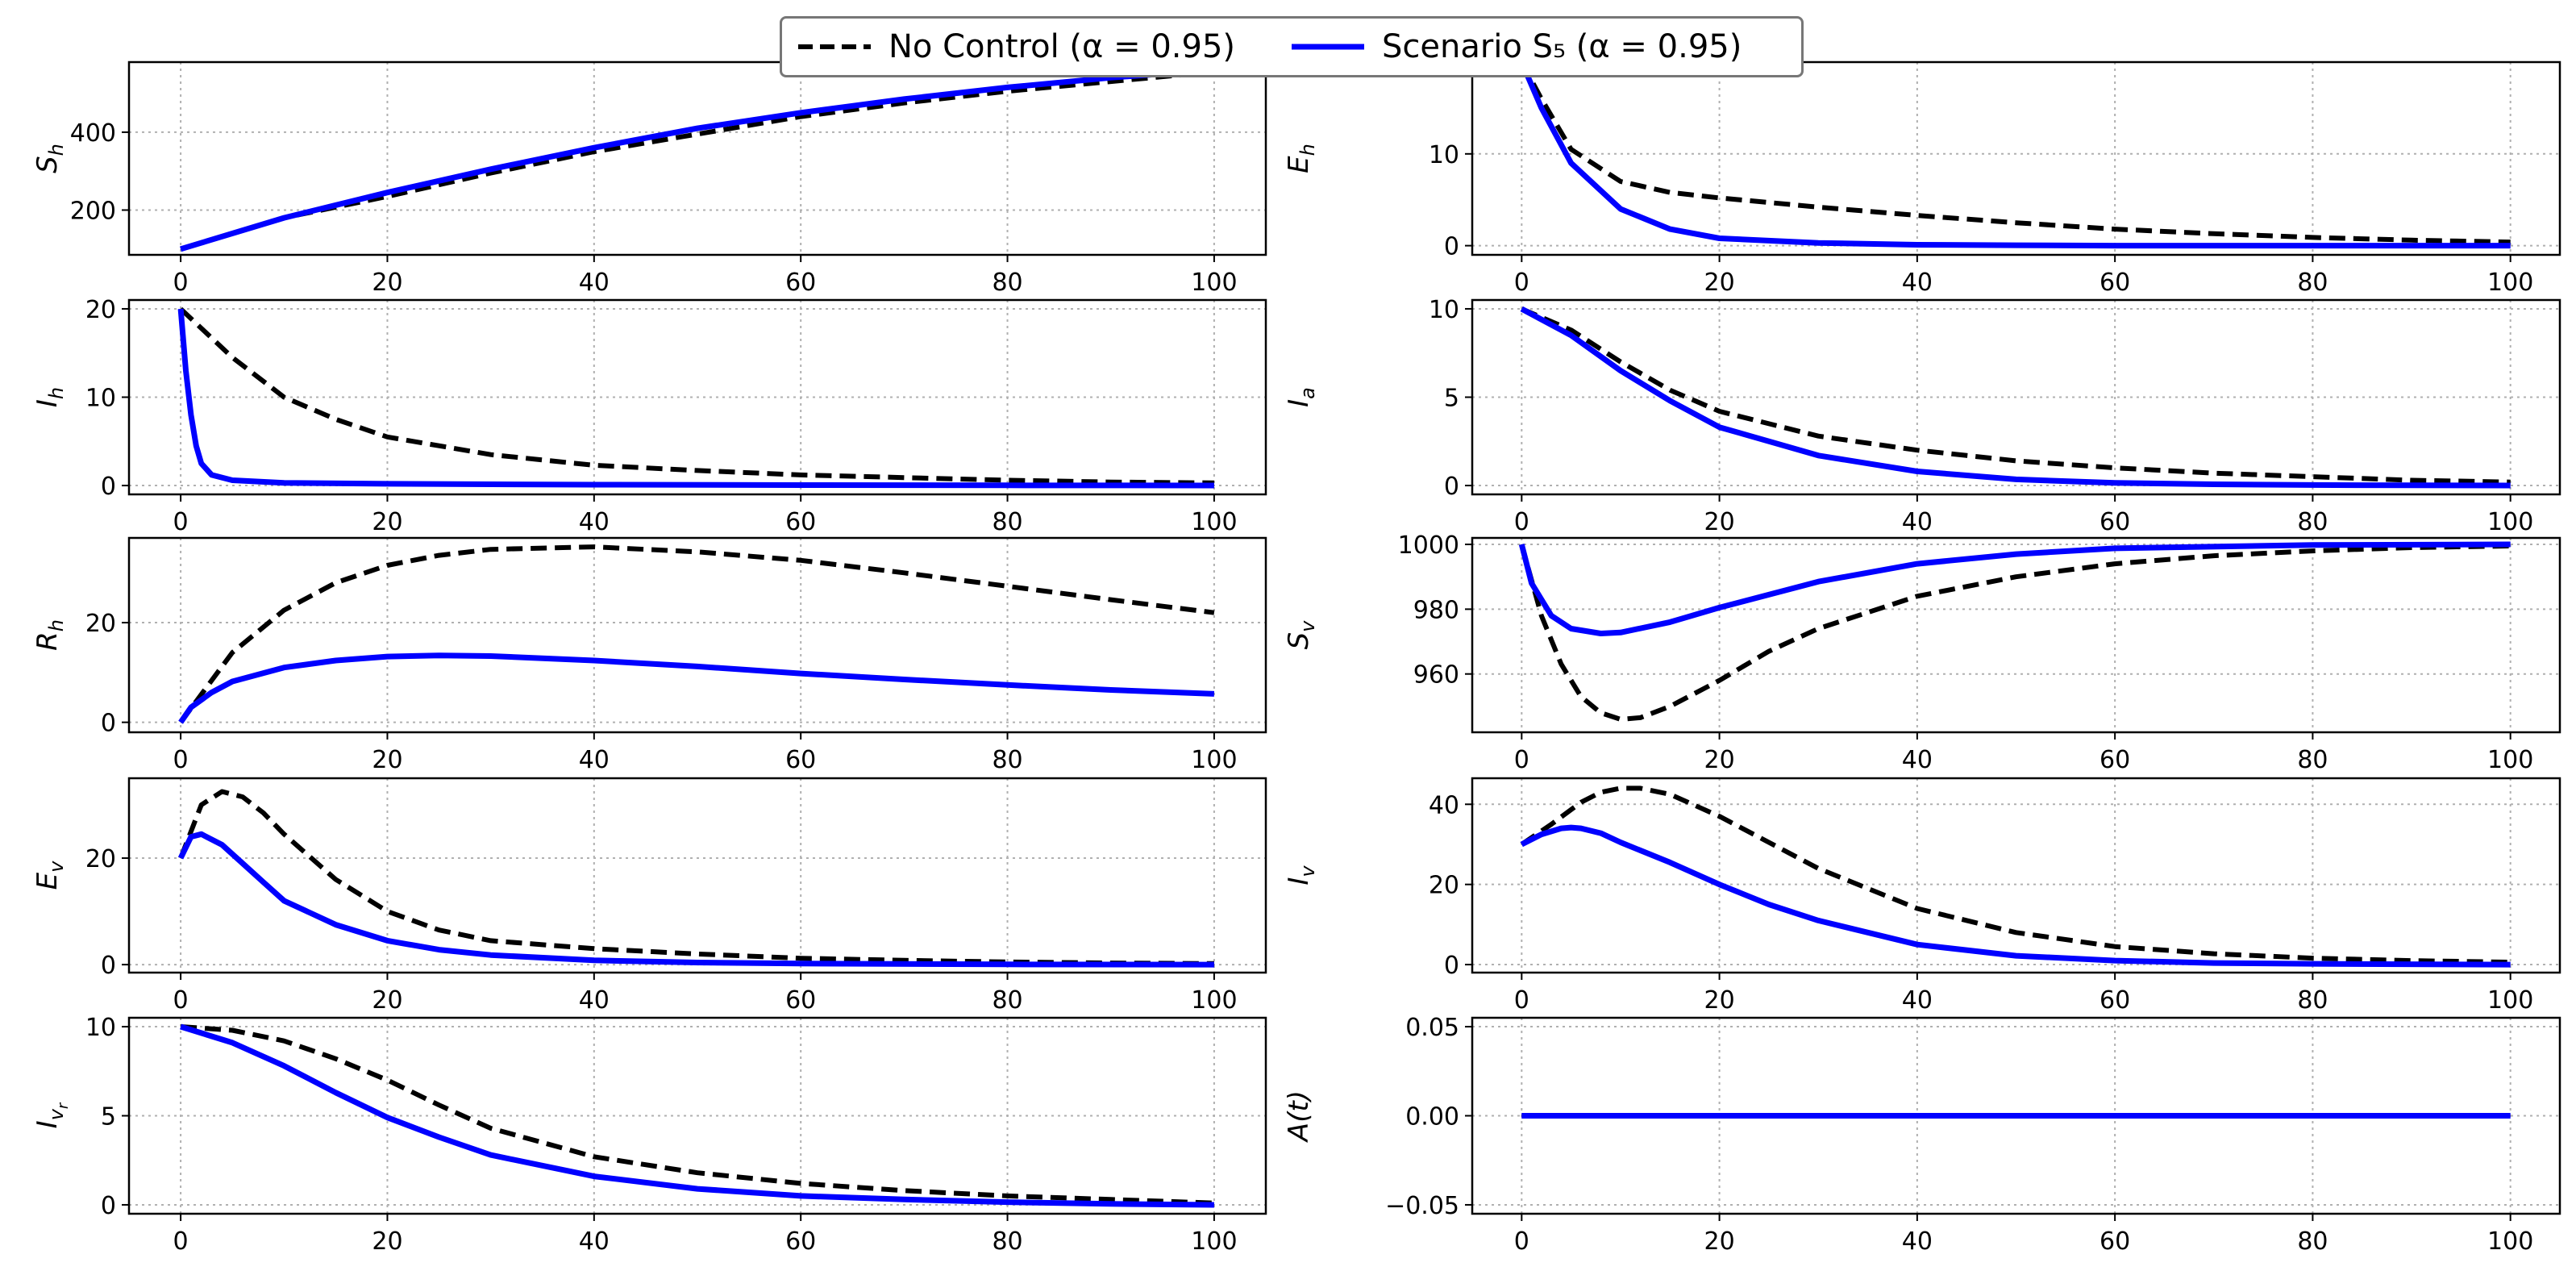  I want to click on subplot-Ia: 0 20 40 60 80 100 0 5 10 Ia, so click(1922, 416).